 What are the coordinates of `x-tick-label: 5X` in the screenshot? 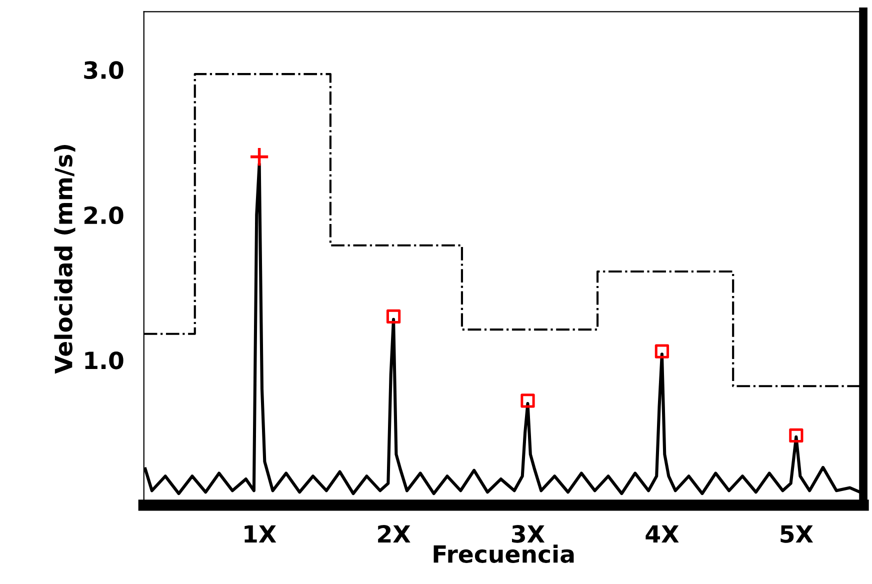 It's located at (797, 534).